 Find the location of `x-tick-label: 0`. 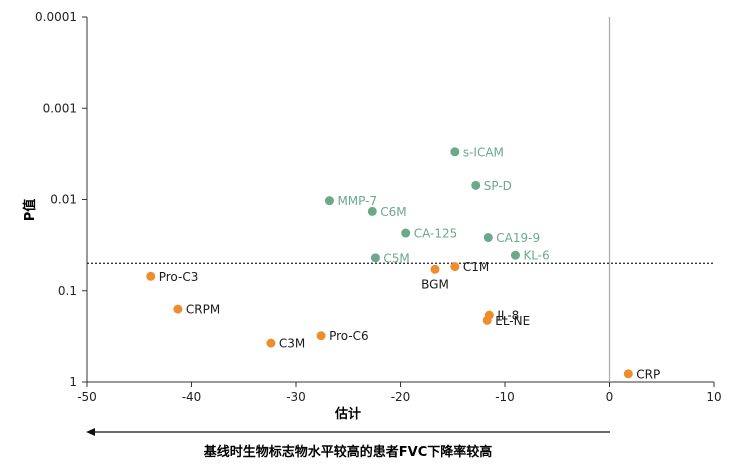

x-tick-label: 0 is located at coordinates (610, 397).